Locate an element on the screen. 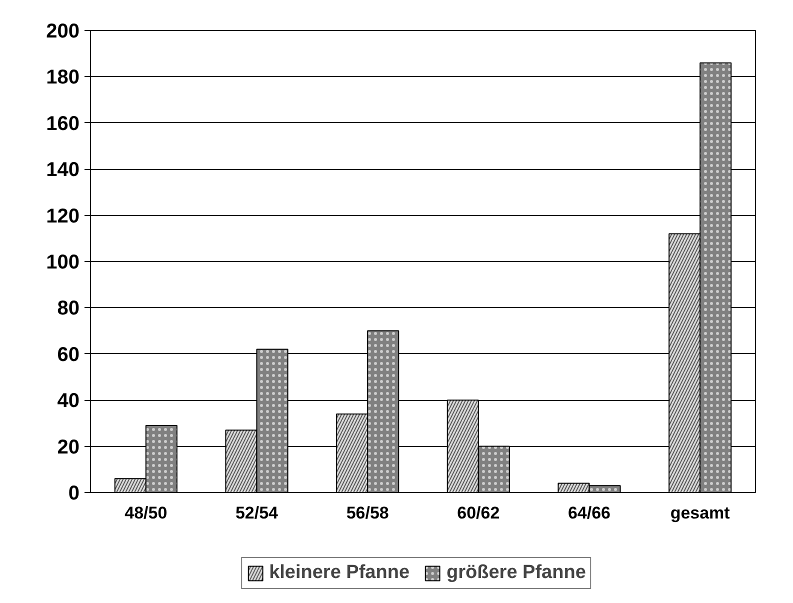  x-tick-label: 52/54 is located at coordinates (257, 513).